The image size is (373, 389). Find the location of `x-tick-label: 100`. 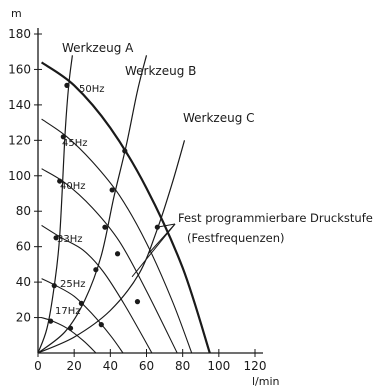

x-tick-label: 100 is located at coordinates (218, 366).